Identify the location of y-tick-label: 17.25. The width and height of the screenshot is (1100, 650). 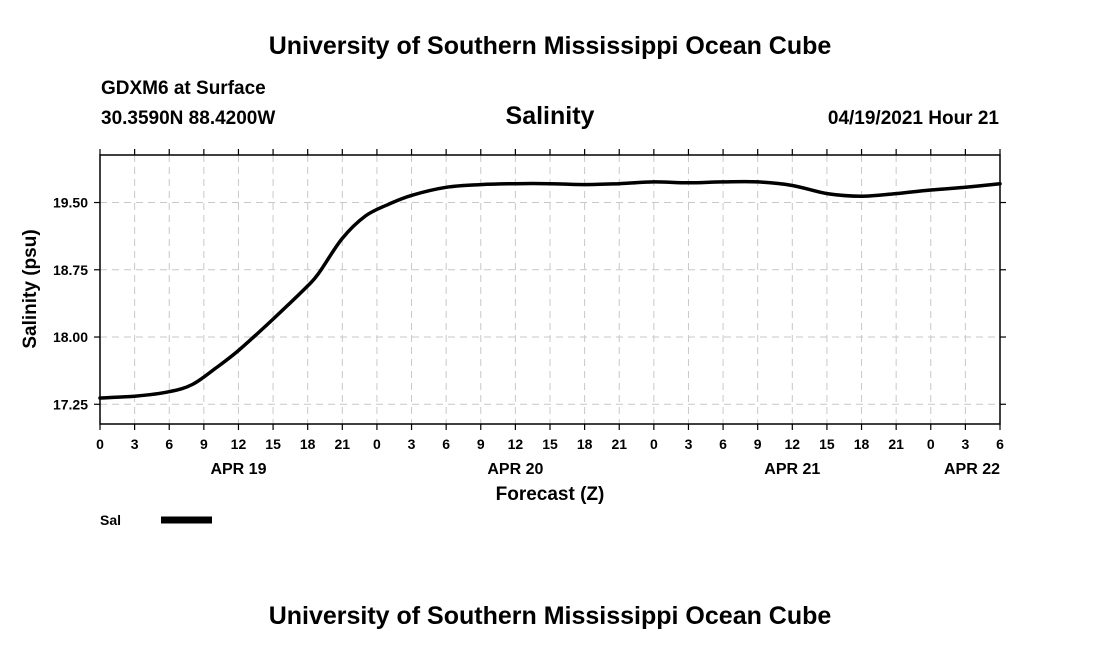
(70, 404).